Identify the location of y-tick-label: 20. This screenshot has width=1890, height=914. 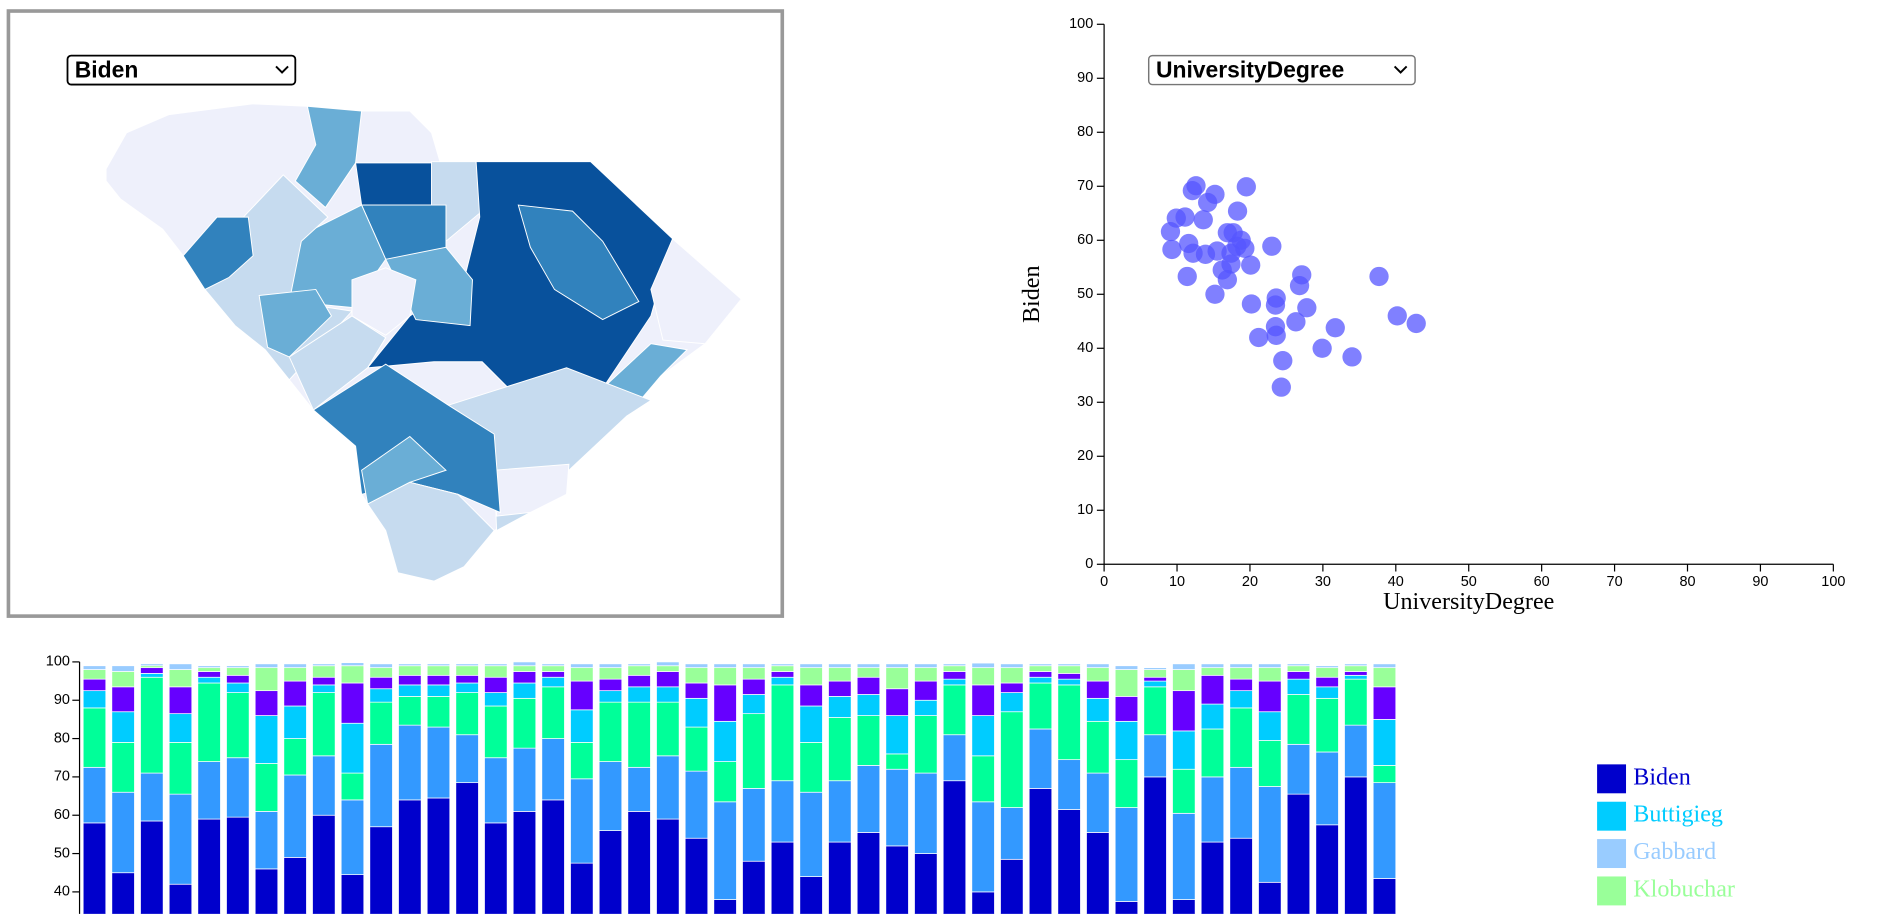
(1085, 456).